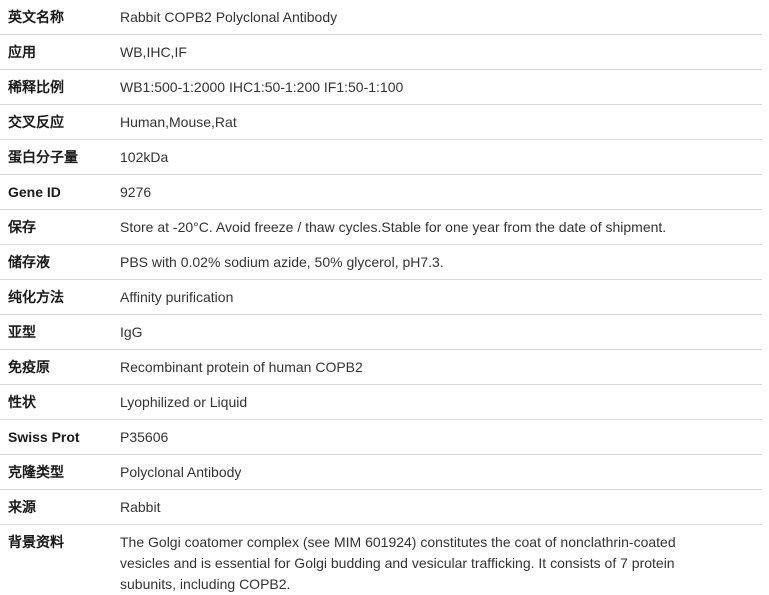 This screenshot has height=595, width=769. I want to click on row-value: Rabbit COPB2 Polyclonal Antibody, so click(229, 16).